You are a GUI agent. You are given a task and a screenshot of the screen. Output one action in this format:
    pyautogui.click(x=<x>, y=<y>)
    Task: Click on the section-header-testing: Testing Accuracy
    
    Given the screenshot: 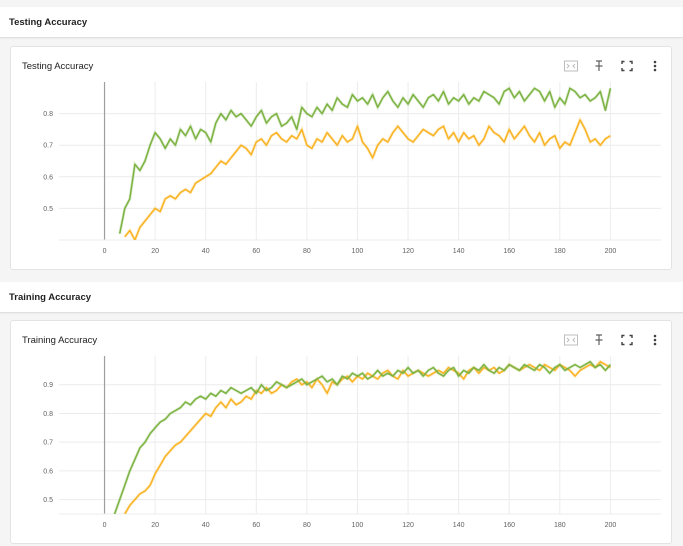 What is the action you would take?
    pyautogui.click(x=341, y=22)
    